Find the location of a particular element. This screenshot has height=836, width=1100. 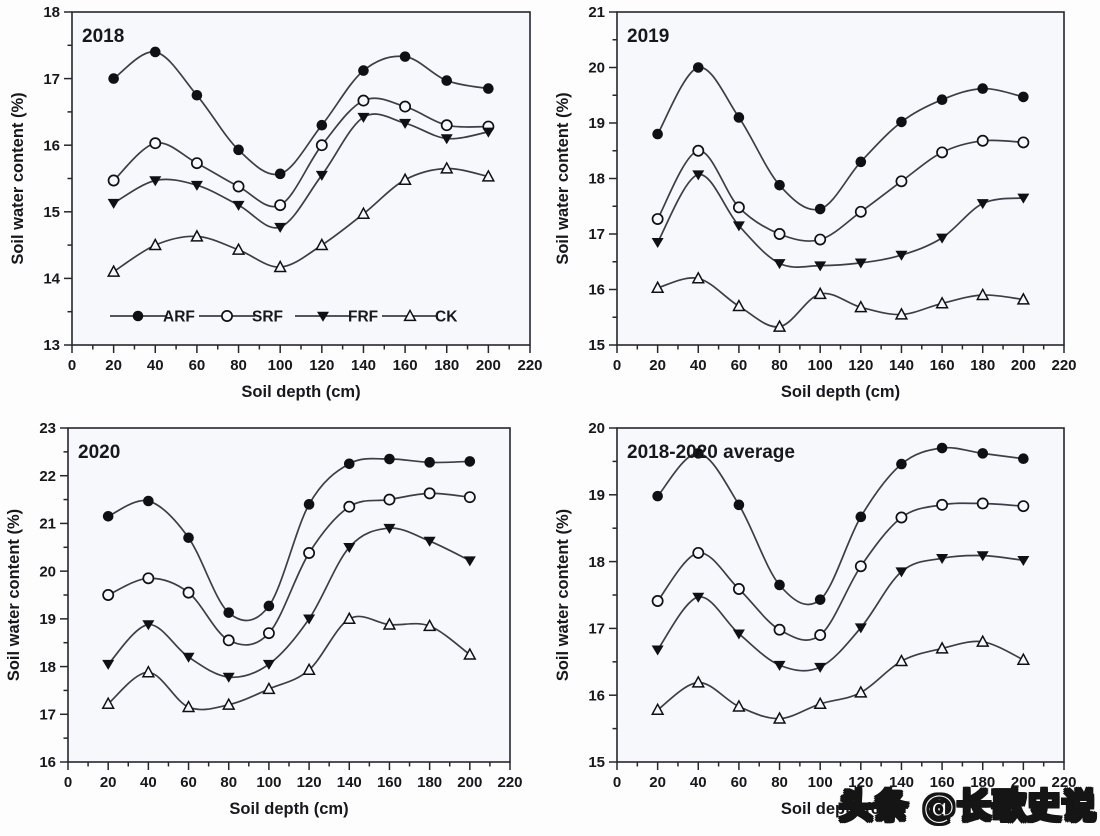

y-tick-label: 19 is located at coordinates (47, 619).